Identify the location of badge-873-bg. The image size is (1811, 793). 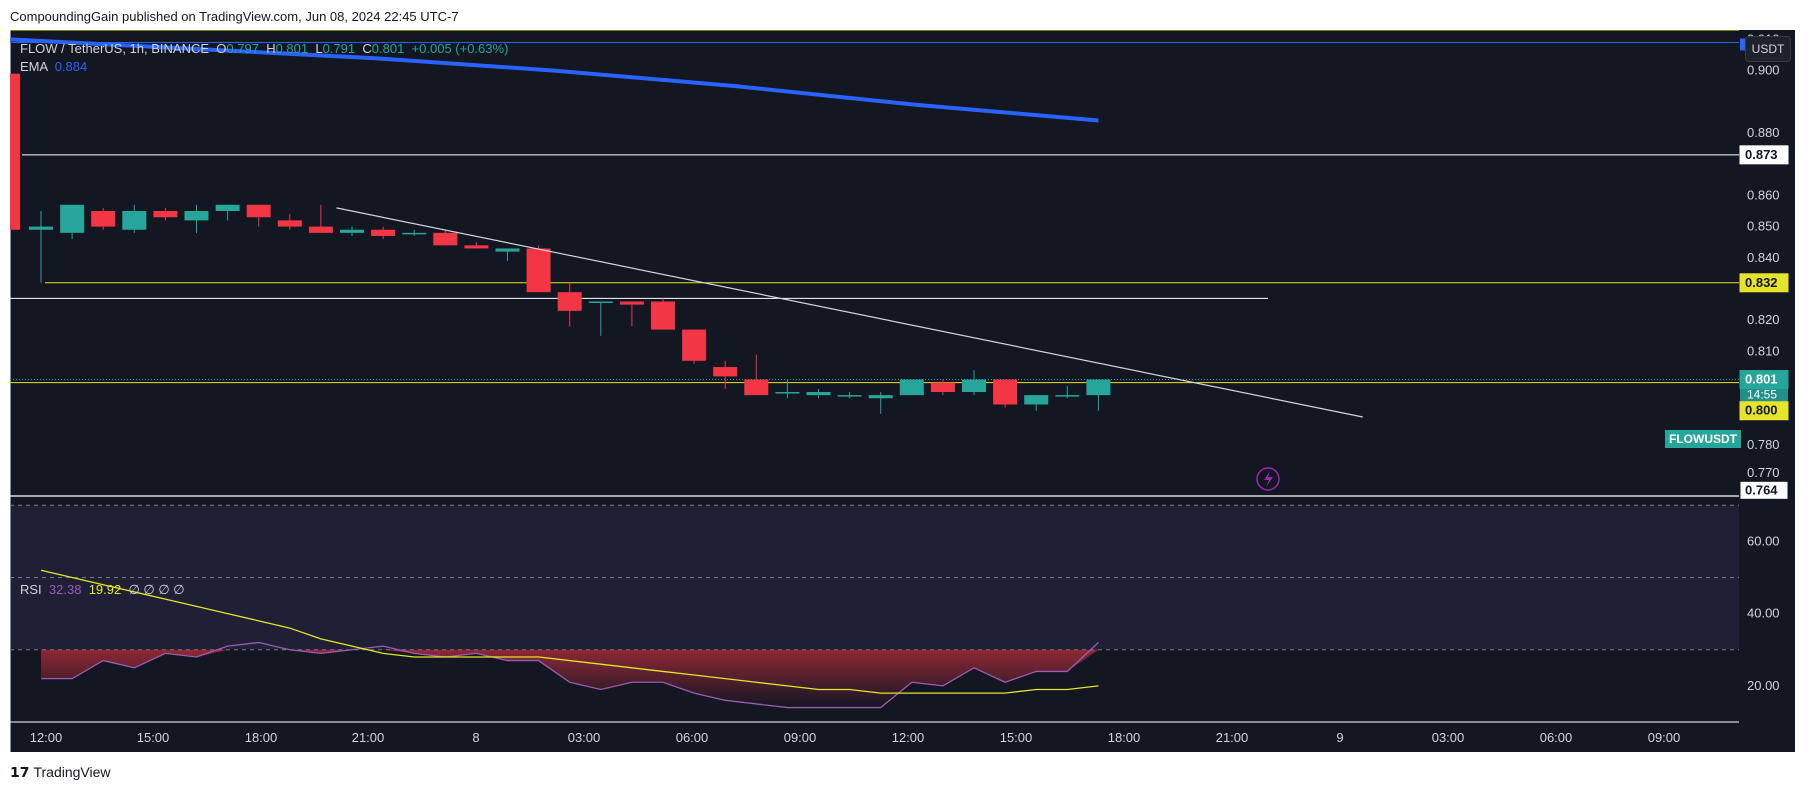
(1764, 155).